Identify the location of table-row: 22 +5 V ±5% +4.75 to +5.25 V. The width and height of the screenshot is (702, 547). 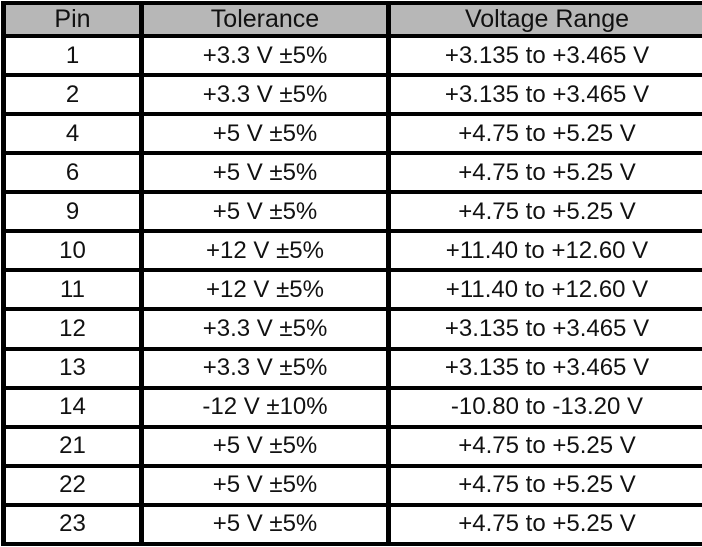
(351, 485).